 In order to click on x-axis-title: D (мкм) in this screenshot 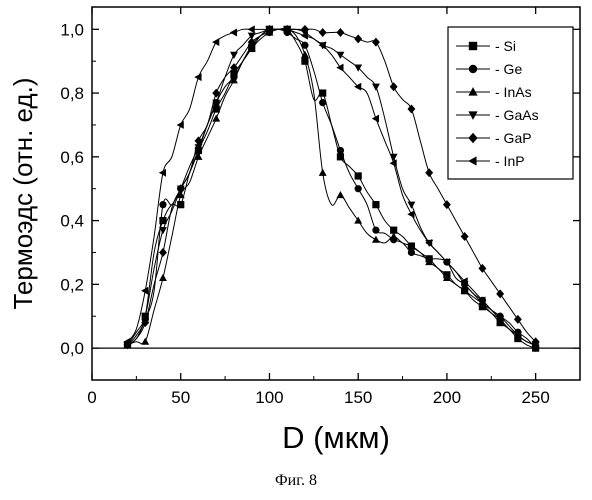, I will do `click(336, 437)`.